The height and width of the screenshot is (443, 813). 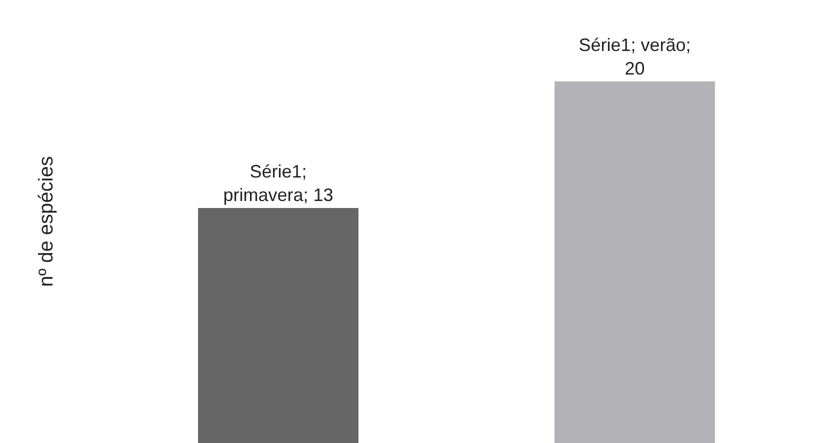 What do you see at coordinates (278, 183) in the screenshot?
I see `data-label: Série1; primavera; 13` at bounding box center [278, 183].